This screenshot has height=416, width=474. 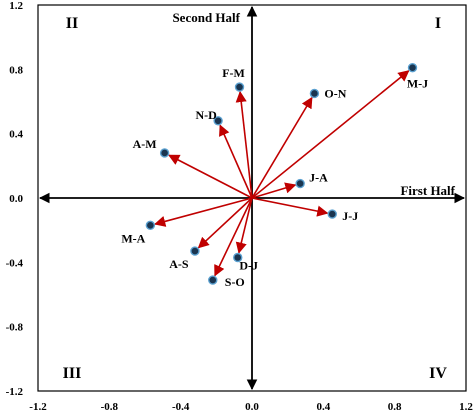 What do you see at coordinates (438, 373) in the screenshot?
I see `quadrant-label-iv: IV` at bounding box center [438, 373].